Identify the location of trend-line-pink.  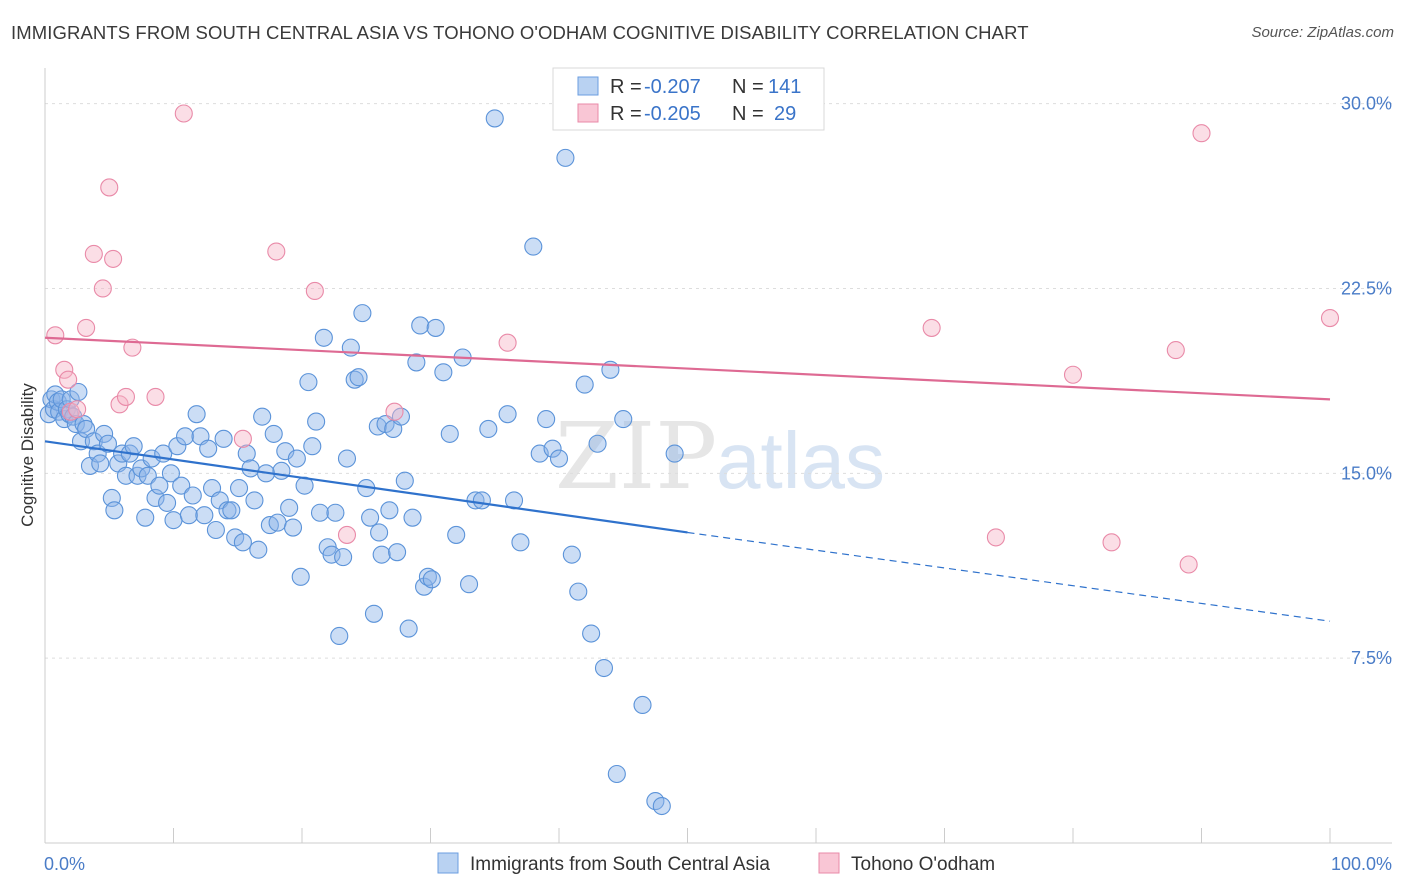
(687, 368).